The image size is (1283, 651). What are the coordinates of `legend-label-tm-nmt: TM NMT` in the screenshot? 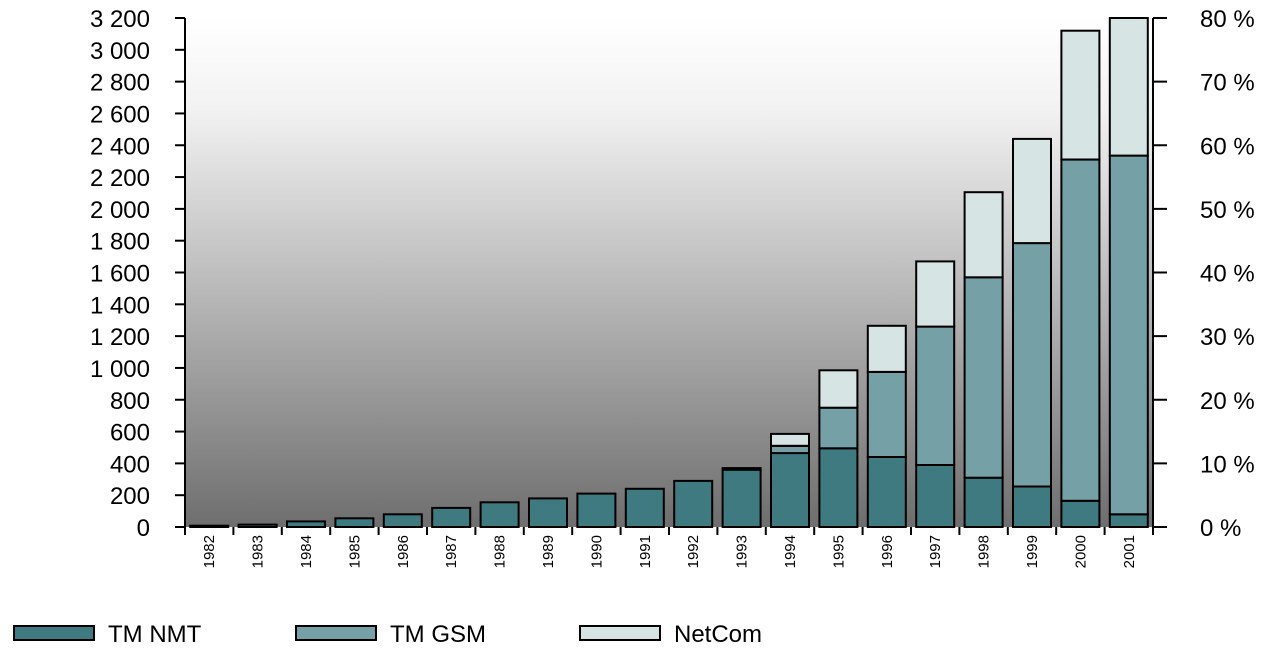 It's located at (155, 634).